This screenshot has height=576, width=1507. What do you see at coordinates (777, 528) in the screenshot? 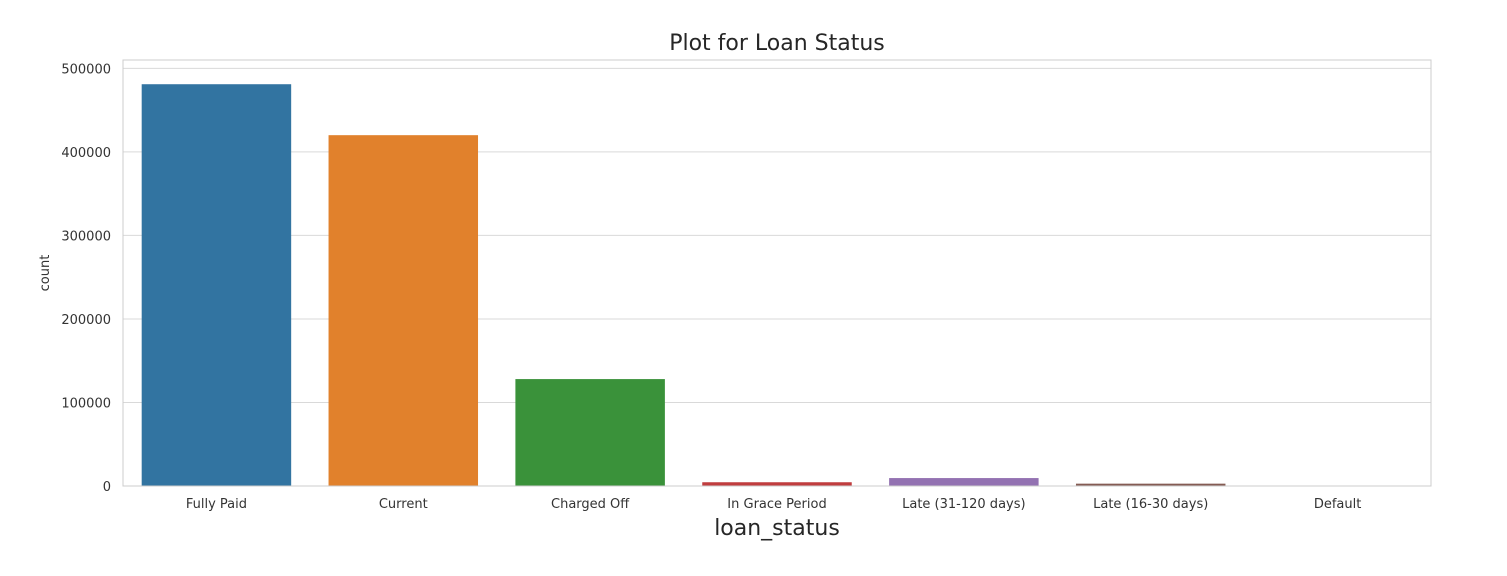
I see `x-axis-label: loan_status` at bounding box center [777, 528].